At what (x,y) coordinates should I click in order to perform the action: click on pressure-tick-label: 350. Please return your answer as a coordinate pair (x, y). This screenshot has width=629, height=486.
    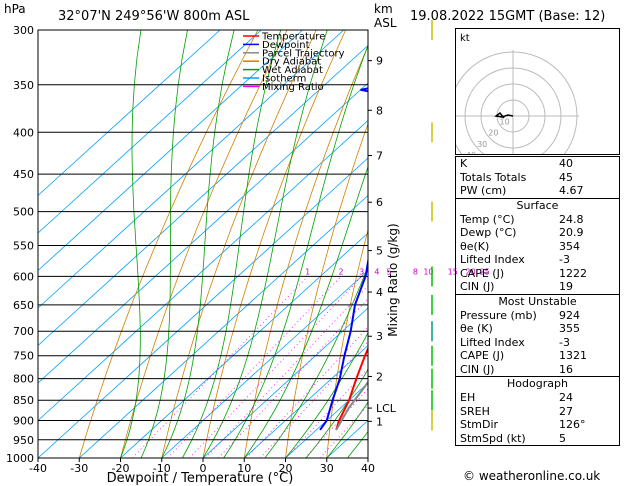
    Looking at the image, I should click on (23, 85).